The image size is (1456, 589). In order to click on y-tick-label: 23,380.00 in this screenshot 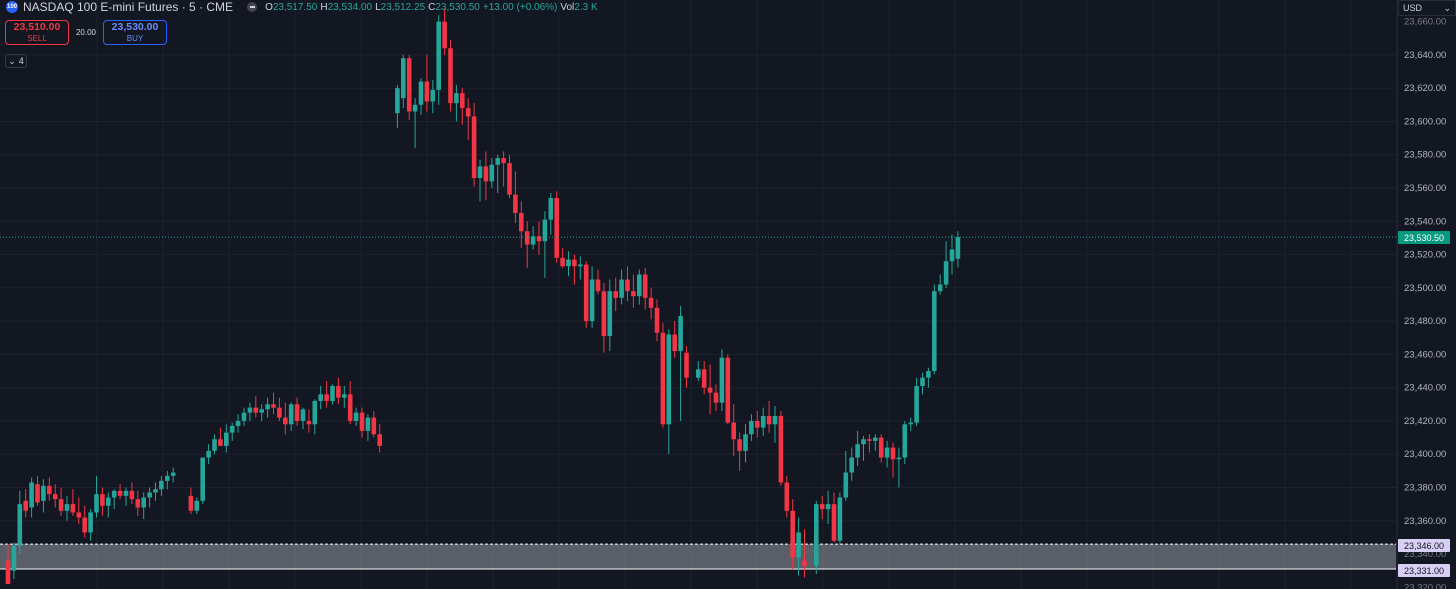, I will do `click(1425, 488)`.